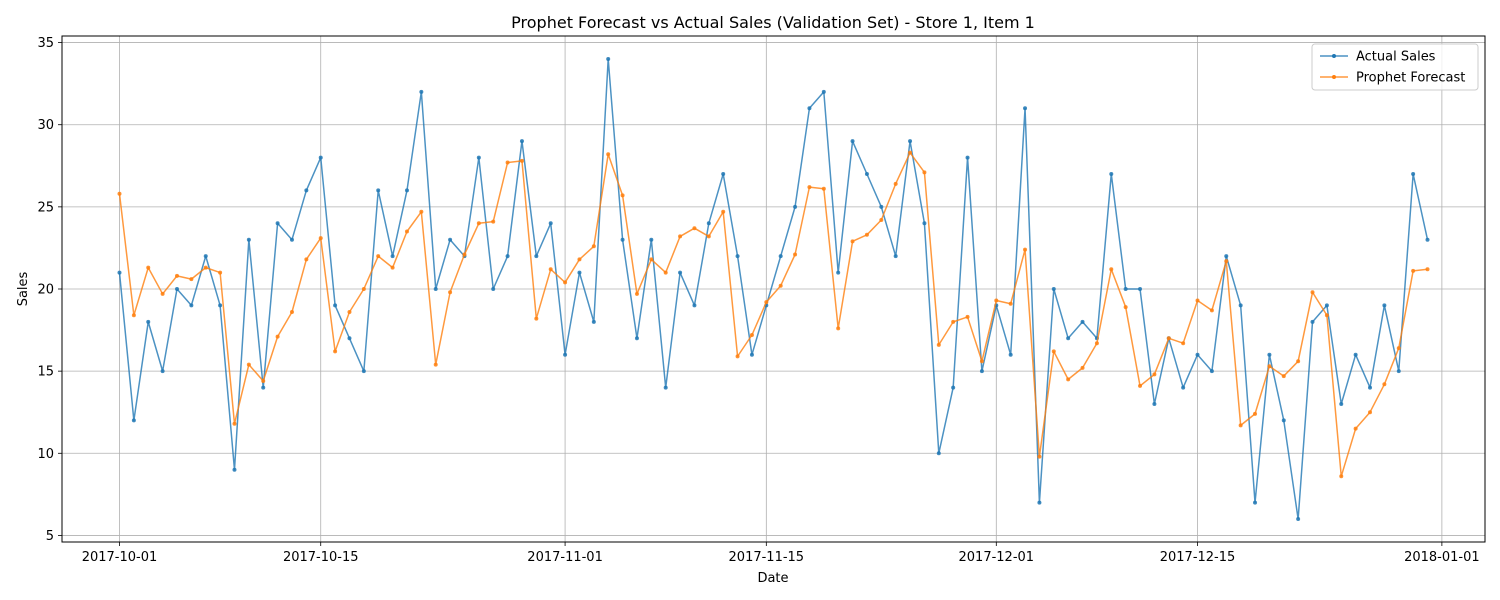 The image size is (1500, 600). I want to click on x-tick-label: 2018-01-01, so click(1442, 557).